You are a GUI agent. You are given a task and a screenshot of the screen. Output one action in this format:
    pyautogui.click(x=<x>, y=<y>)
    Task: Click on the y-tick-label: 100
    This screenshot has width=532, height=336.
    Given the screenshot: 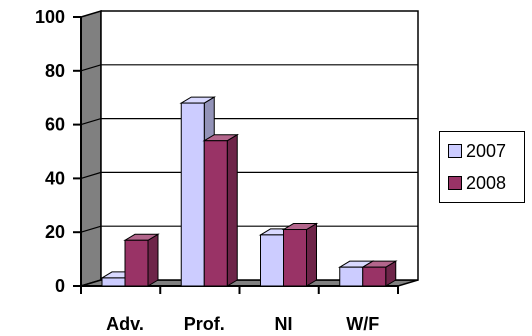 What is the action you would take?
    pyautogui.click(x=50, y=17)
    